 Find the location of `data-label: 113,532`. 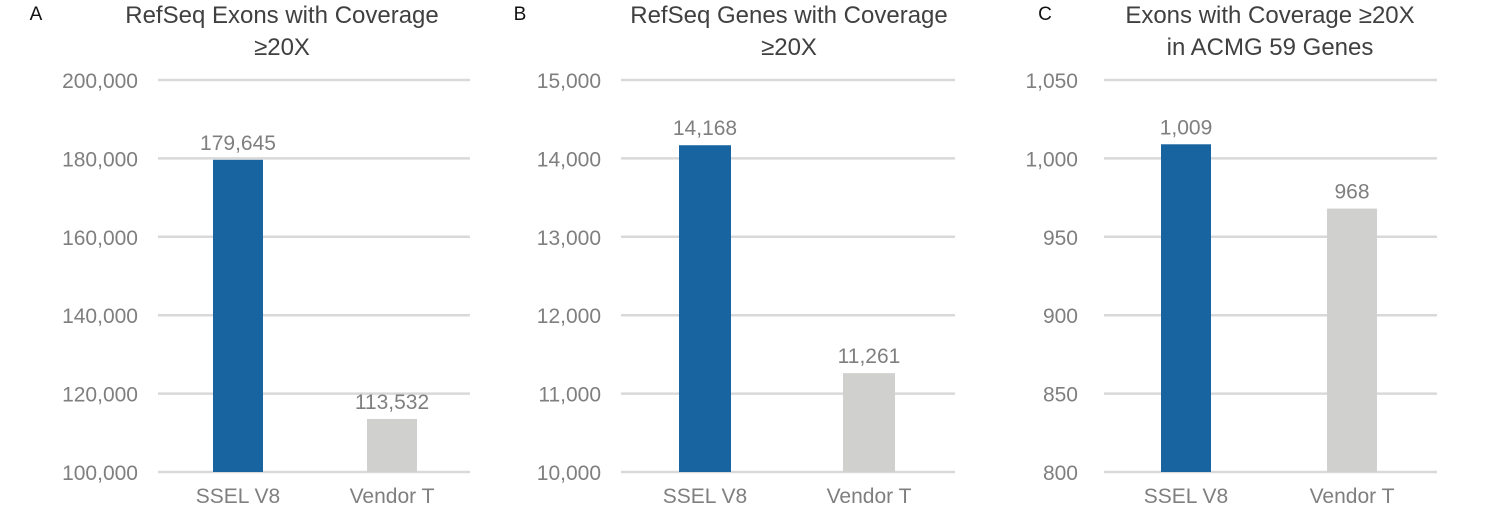

data-label: 113,532 is located at coordinates (392, 402).